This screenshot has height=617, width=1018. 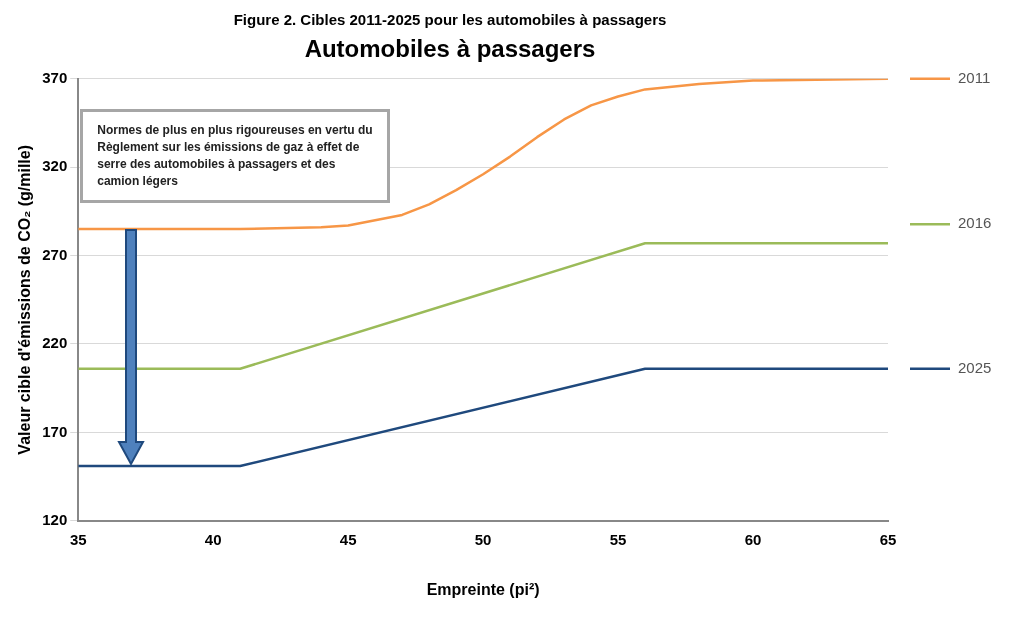 I want to click on x-tick-label: 40, so click(x=213, y=539).